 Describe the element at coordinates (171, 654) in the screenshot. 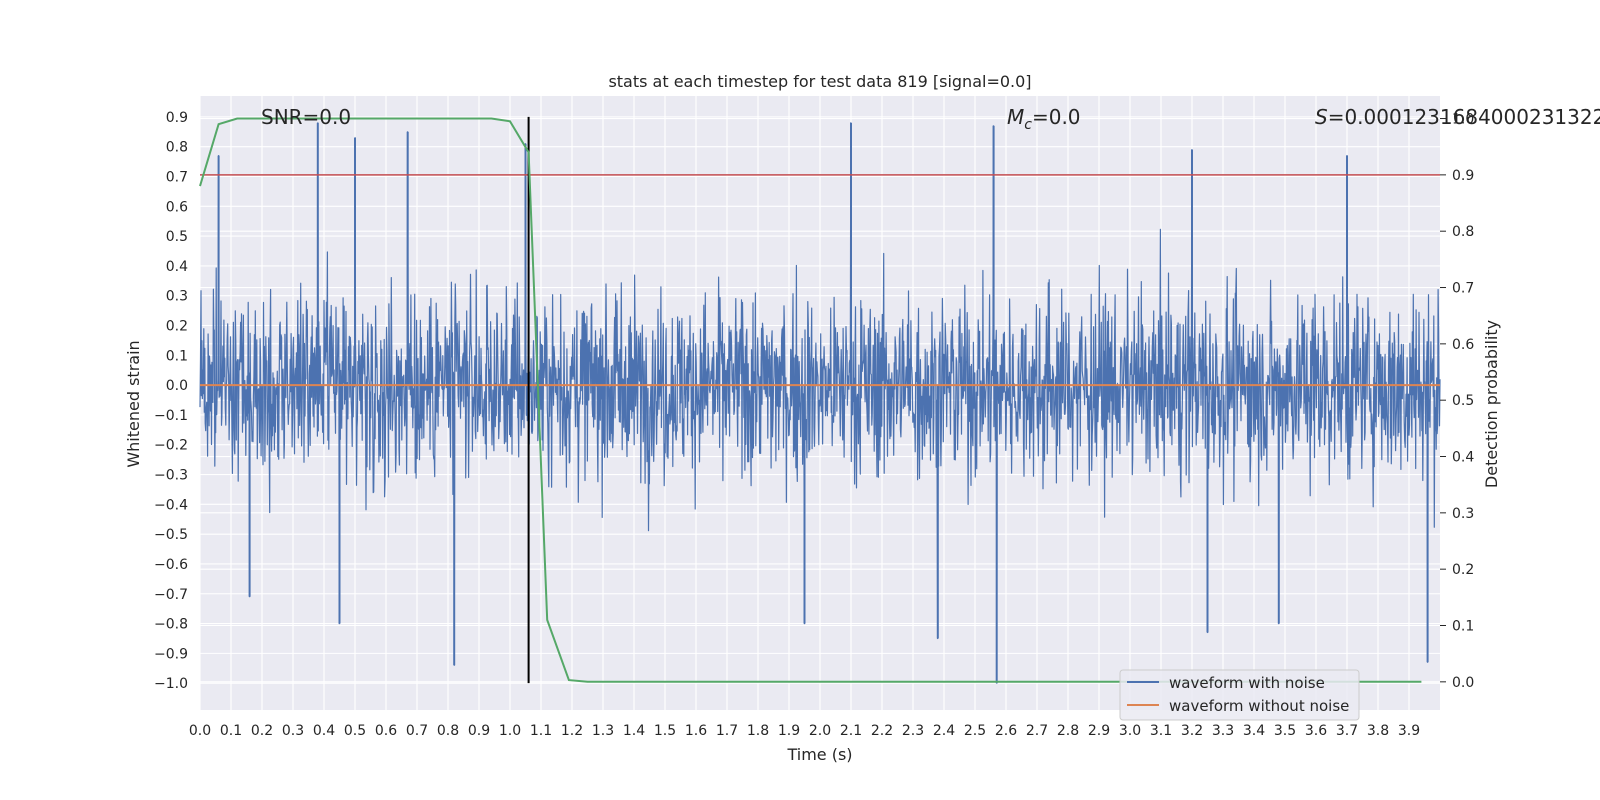

I see `y-left-tick-label: −0.9` at that location.